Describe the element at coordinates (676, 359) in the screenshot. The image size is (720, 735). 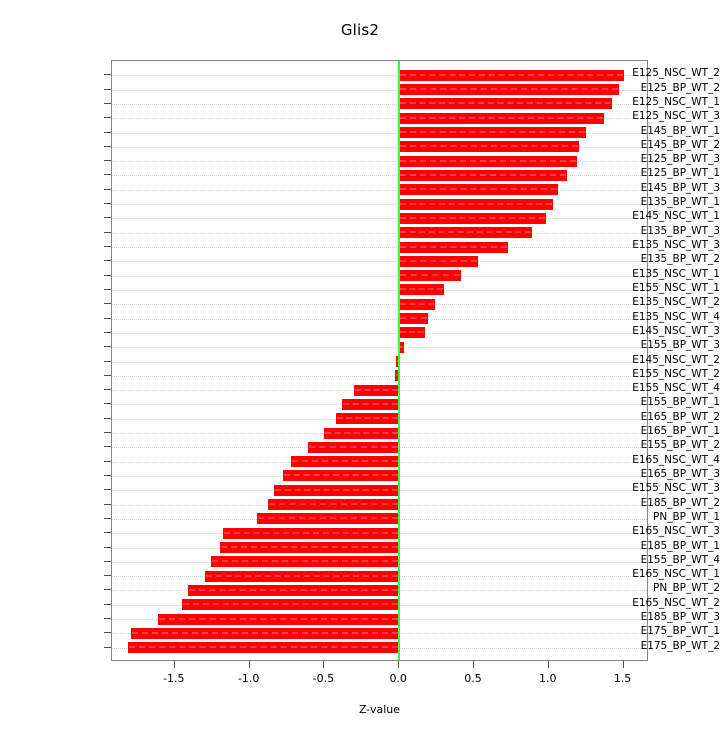
I see `y-axis-tick-label: E145_NSC_WT_2` at that location.